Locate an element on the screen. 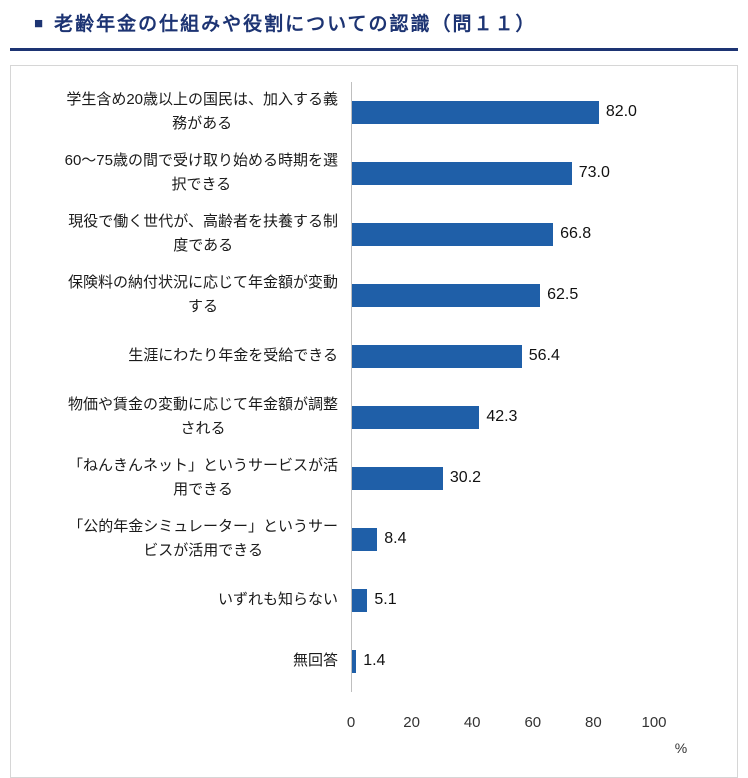 The image size is (748, 778). category-label: 生涯にわたり年金を受給できる is located at coordinates (186, 356).